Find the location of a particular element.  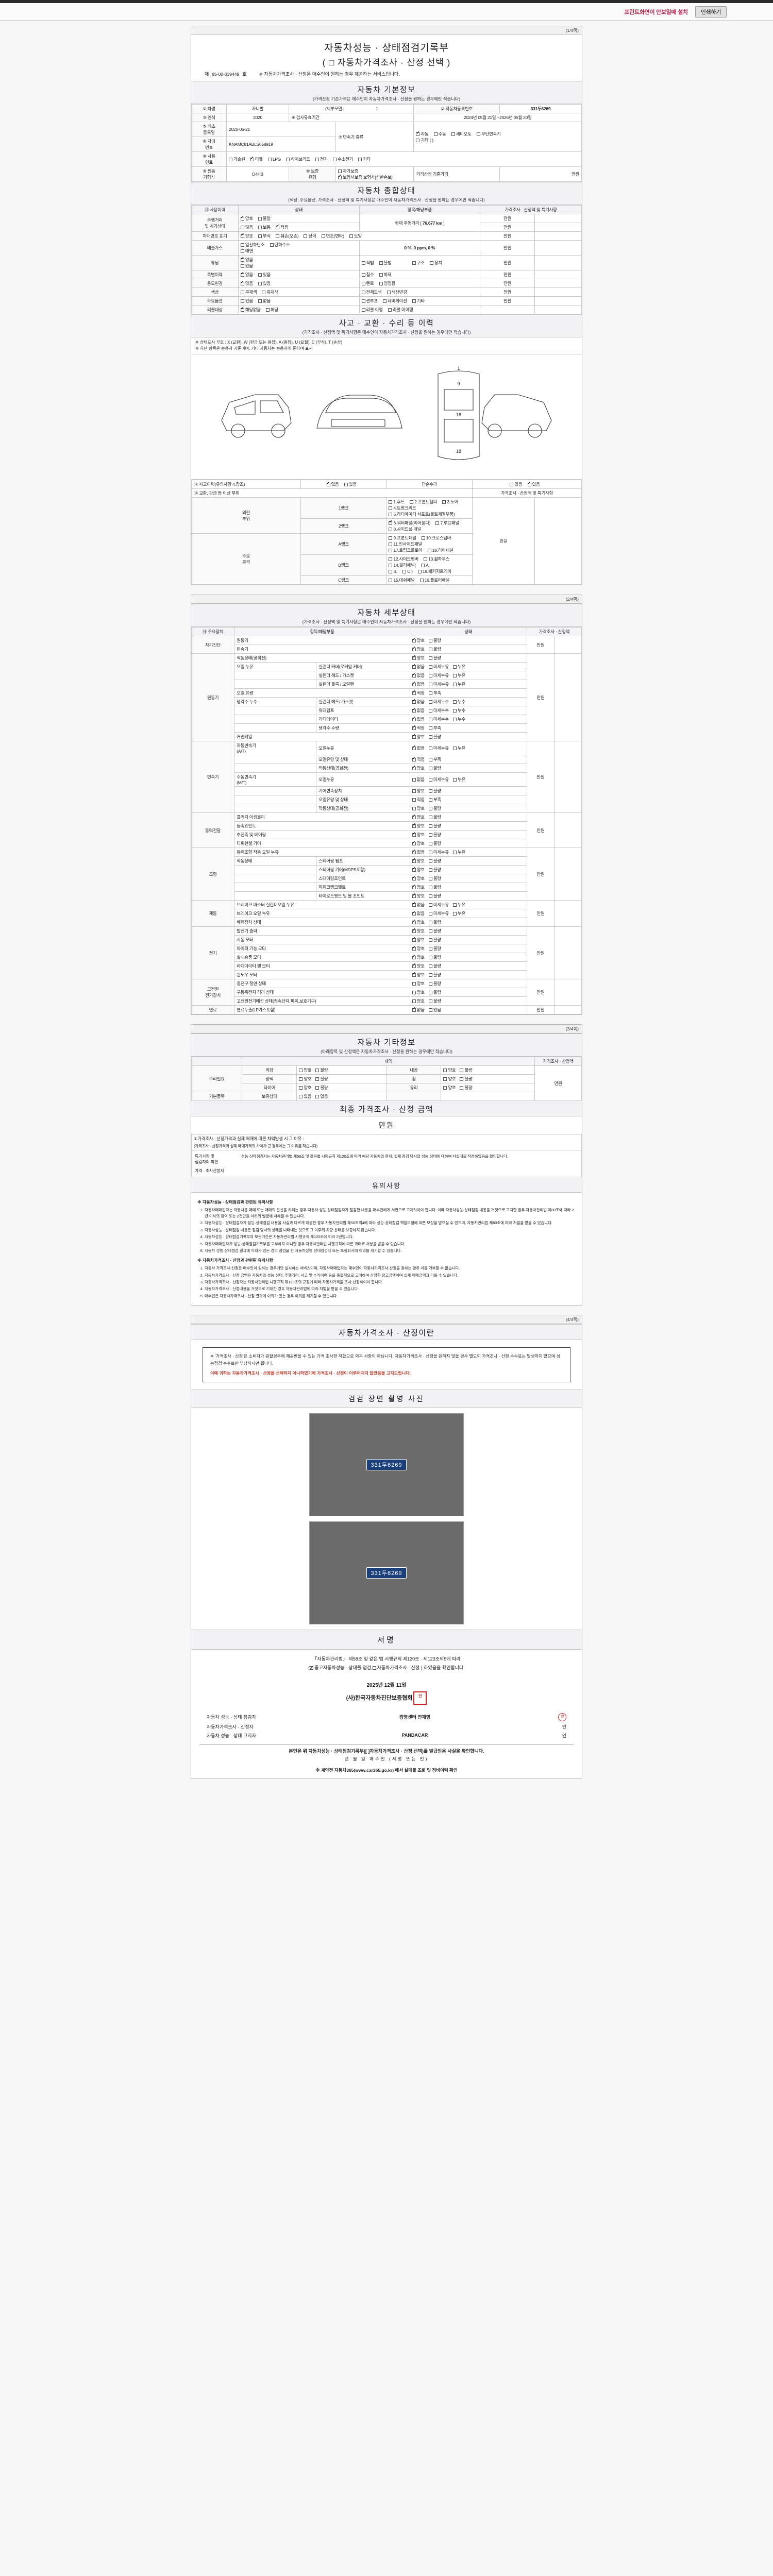

opt-hood: 1.후드 is located at coordinates (397, 502).